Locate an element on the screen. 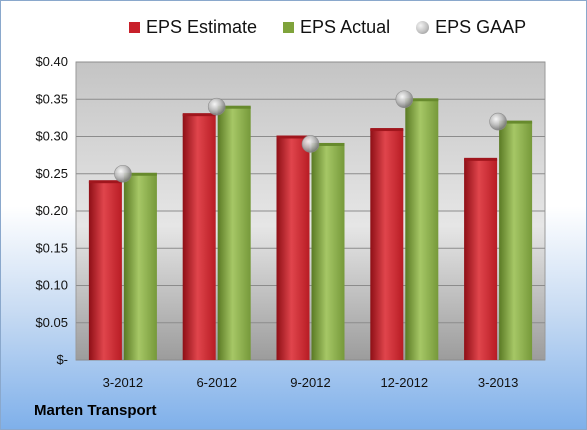  y-tick-label: $0.25 is located at coordinates (51, 173).